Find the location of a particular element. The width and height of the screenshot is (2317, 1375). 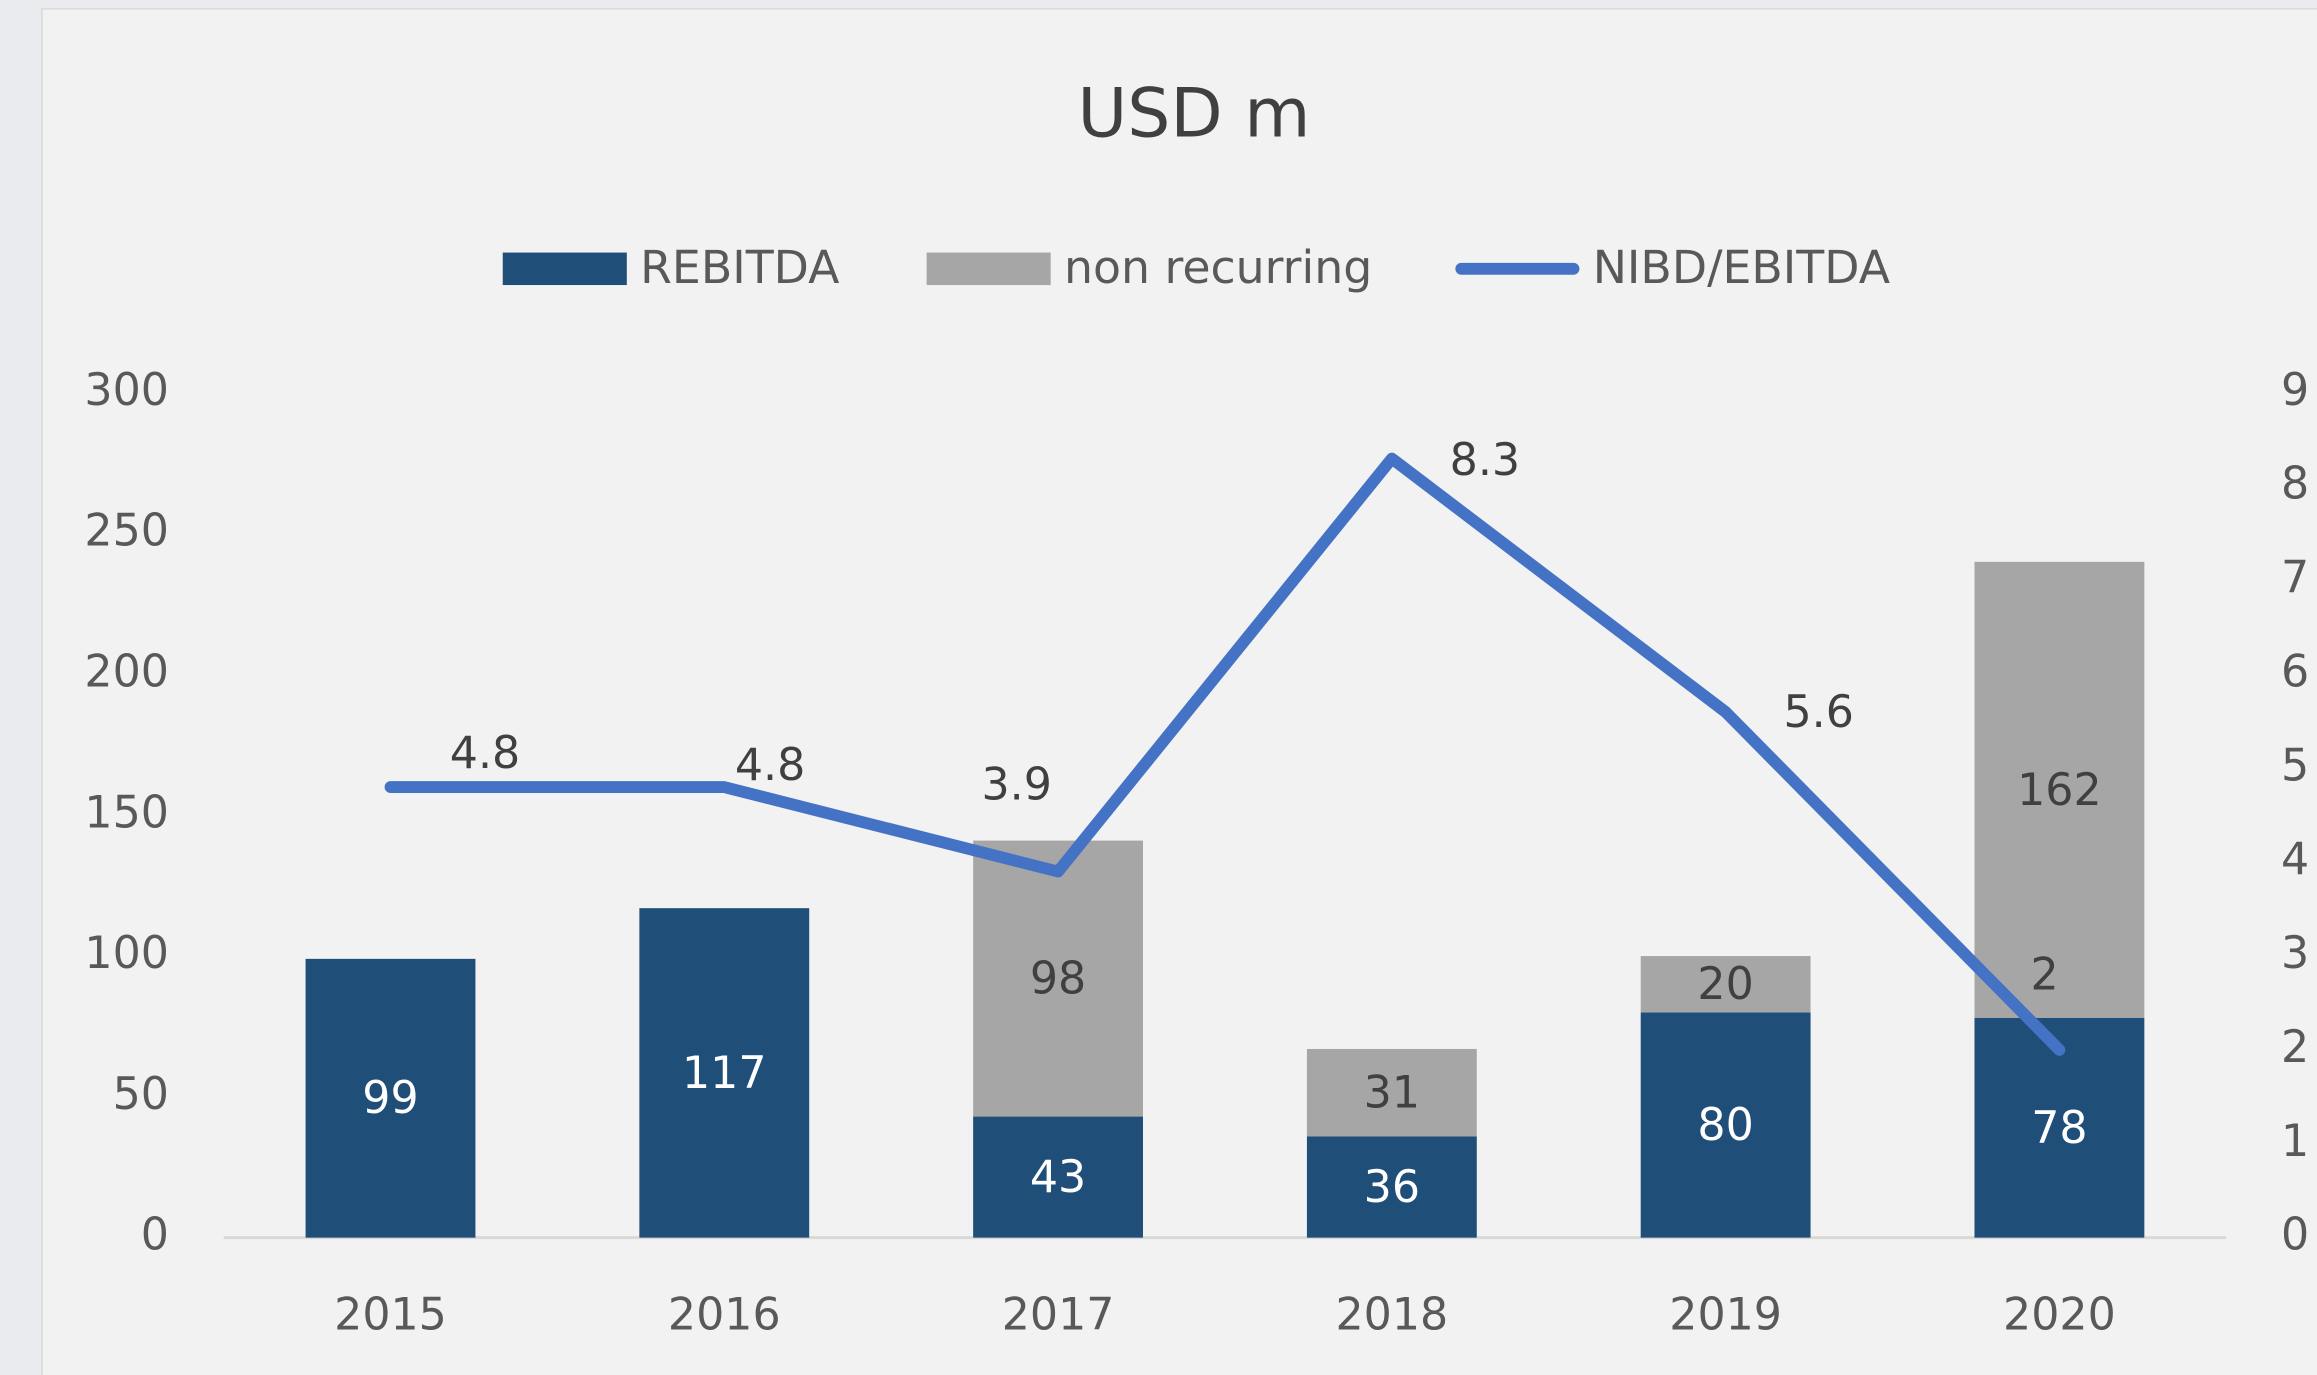

y-tick-label: 250 is located at coordinates (126, 531).